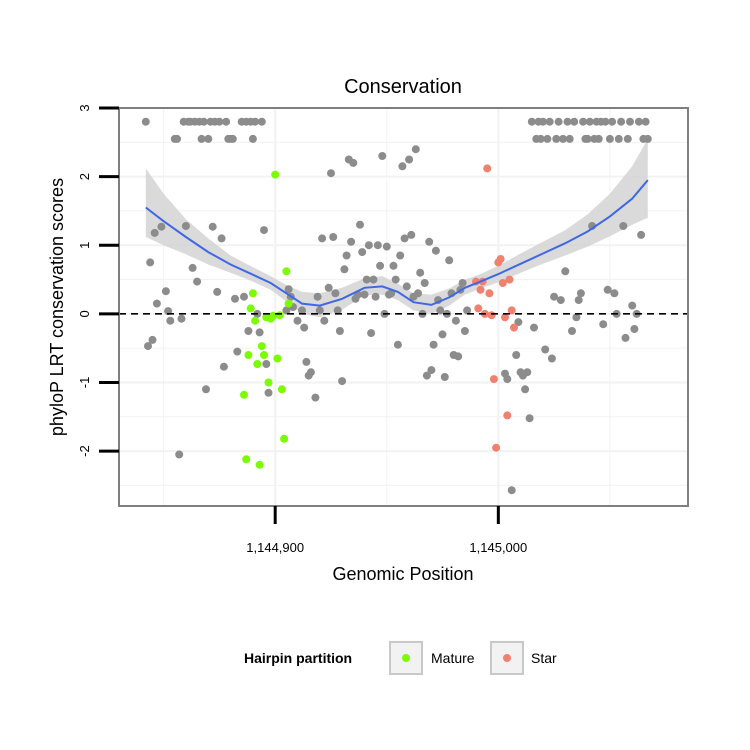 The height and width of the screenshot is (750, 750). Describe the element at coordinates (453, 658) in the screenshot. I see `legend-label-mature: Mature` at that location.